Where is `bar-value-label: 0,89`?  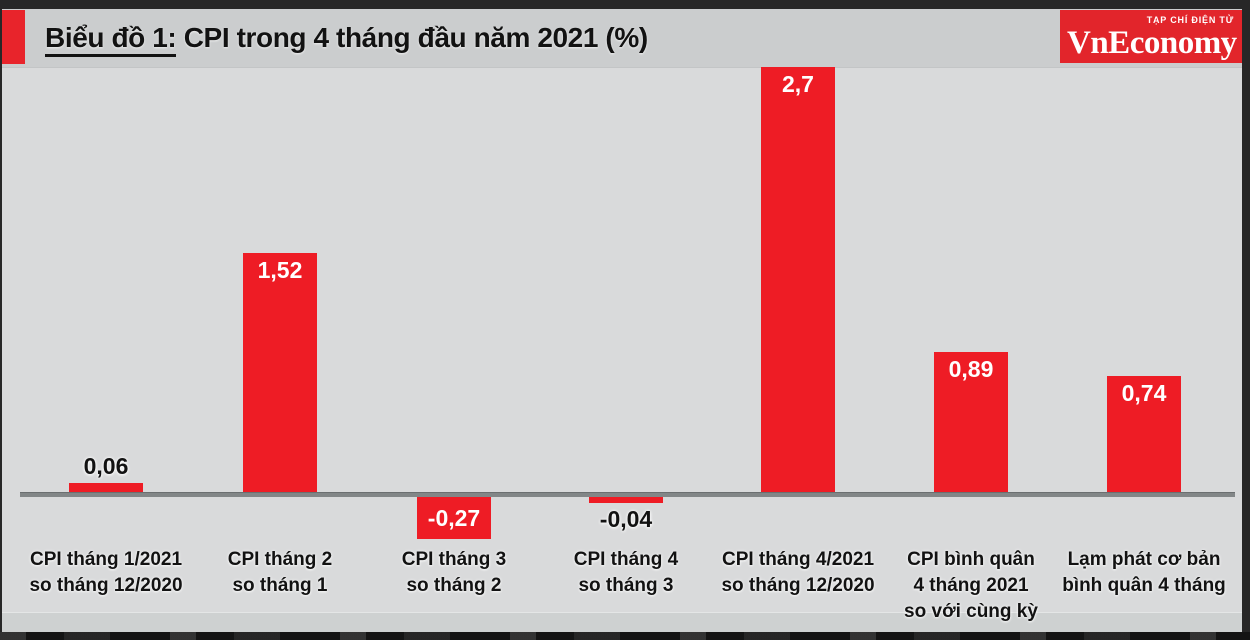 bar-value-label: 0,89 is located at coordinates (971, 369).